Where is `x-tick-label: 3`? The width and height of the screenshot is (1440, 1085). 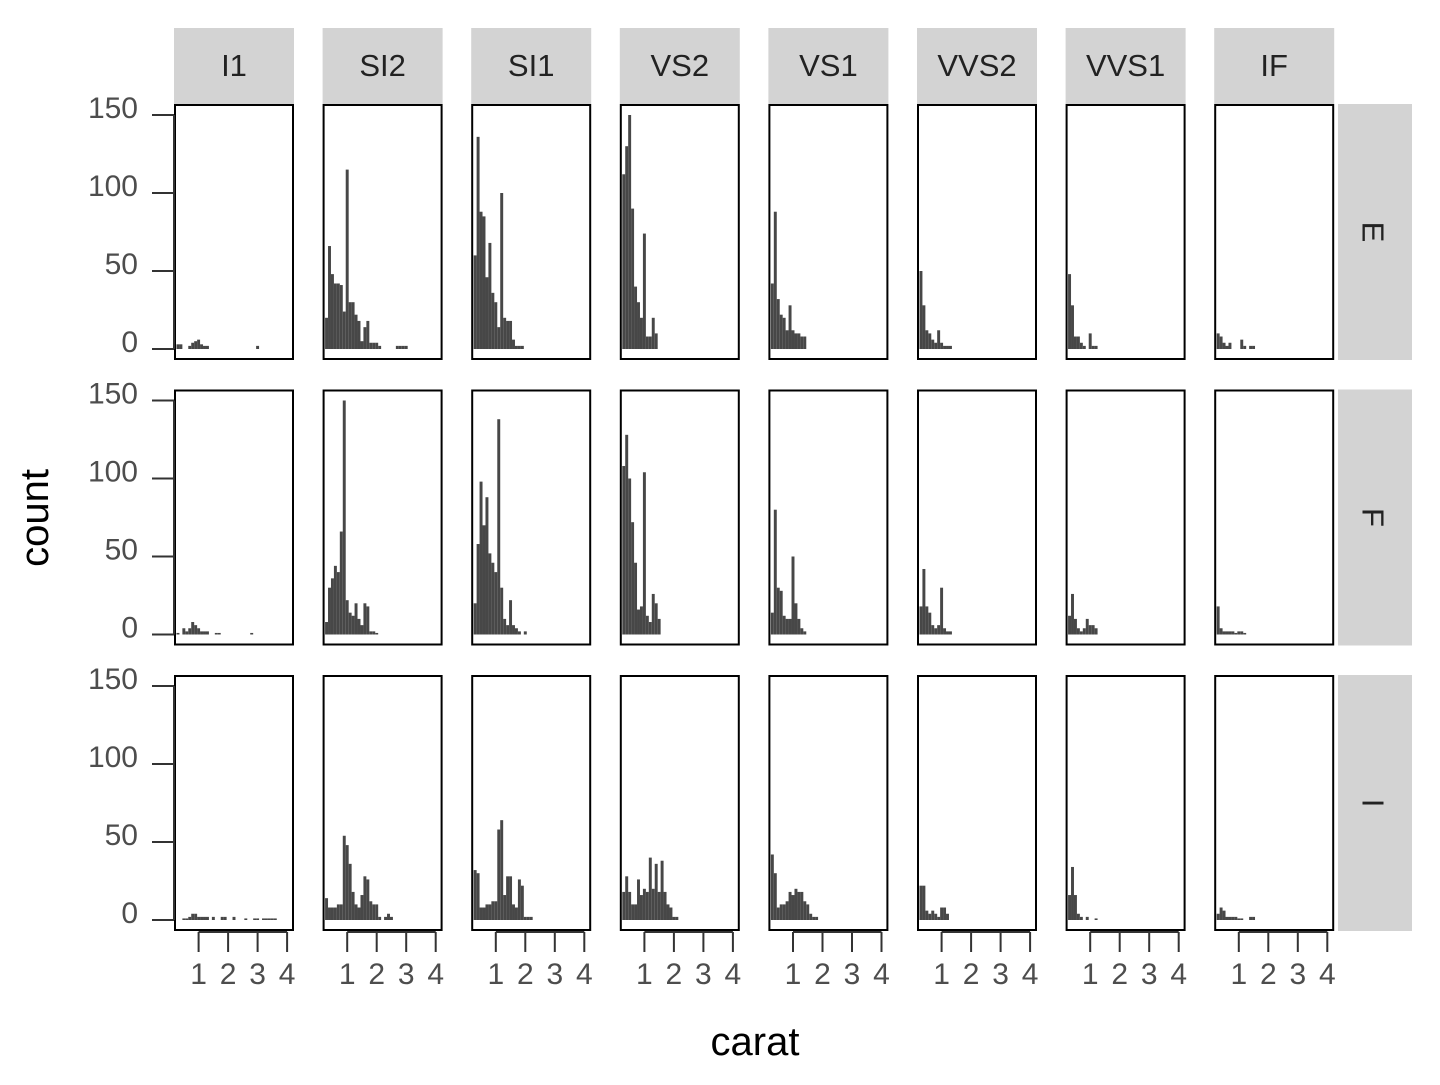 x-tick-label: 3 is located at coordinates (1297, 974).